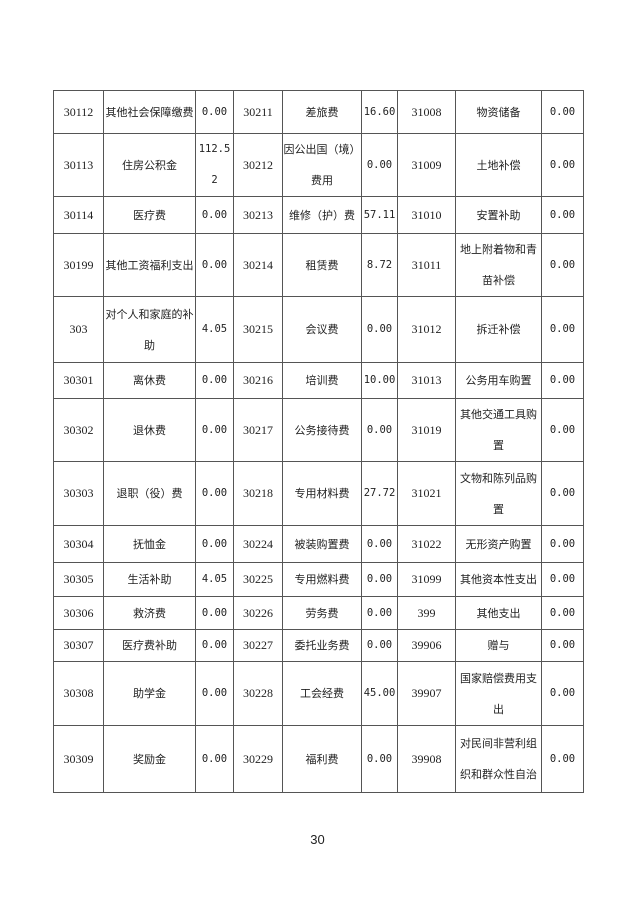 The width and height of the screenshot is (635, 898). Describe the element at coordinates (78, 430) in the screenshot. I see `code-cell: 30302` at that location.